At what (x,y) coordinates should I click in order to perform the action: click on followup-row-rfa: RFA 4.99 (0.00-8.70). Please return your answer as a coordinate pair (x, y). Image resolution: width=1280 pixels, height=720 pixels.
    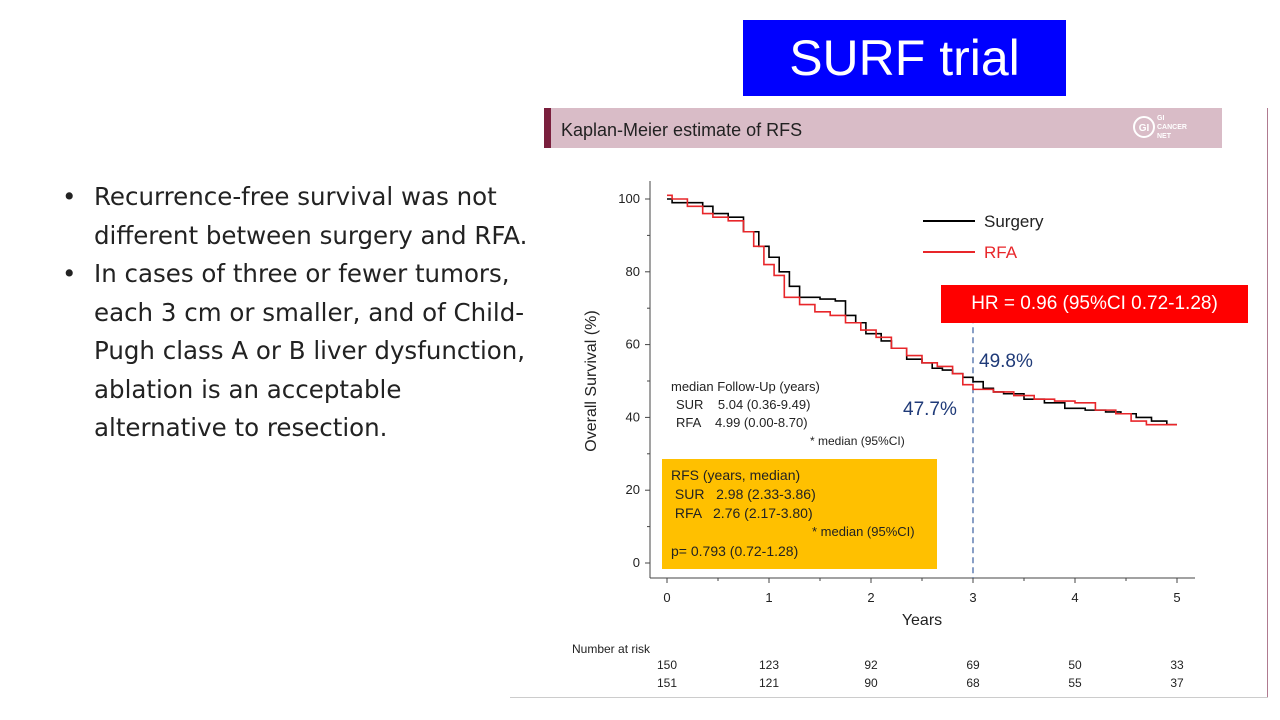
    Looking at the image, I should click on (742, 422).